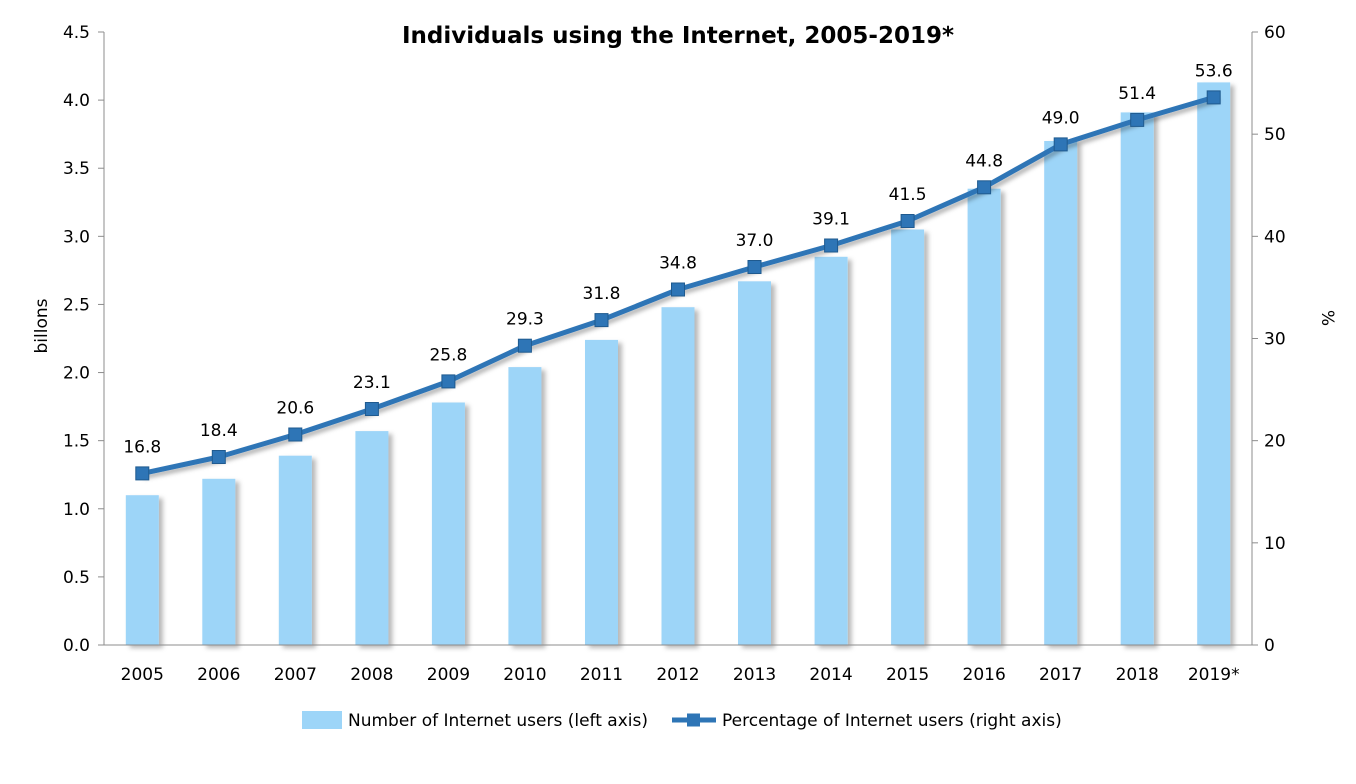 This screenshot has width=1356, height=784. Describe the element at coordinates (831, 245) in the screenshot. I see `point-marker-2014` at that location.